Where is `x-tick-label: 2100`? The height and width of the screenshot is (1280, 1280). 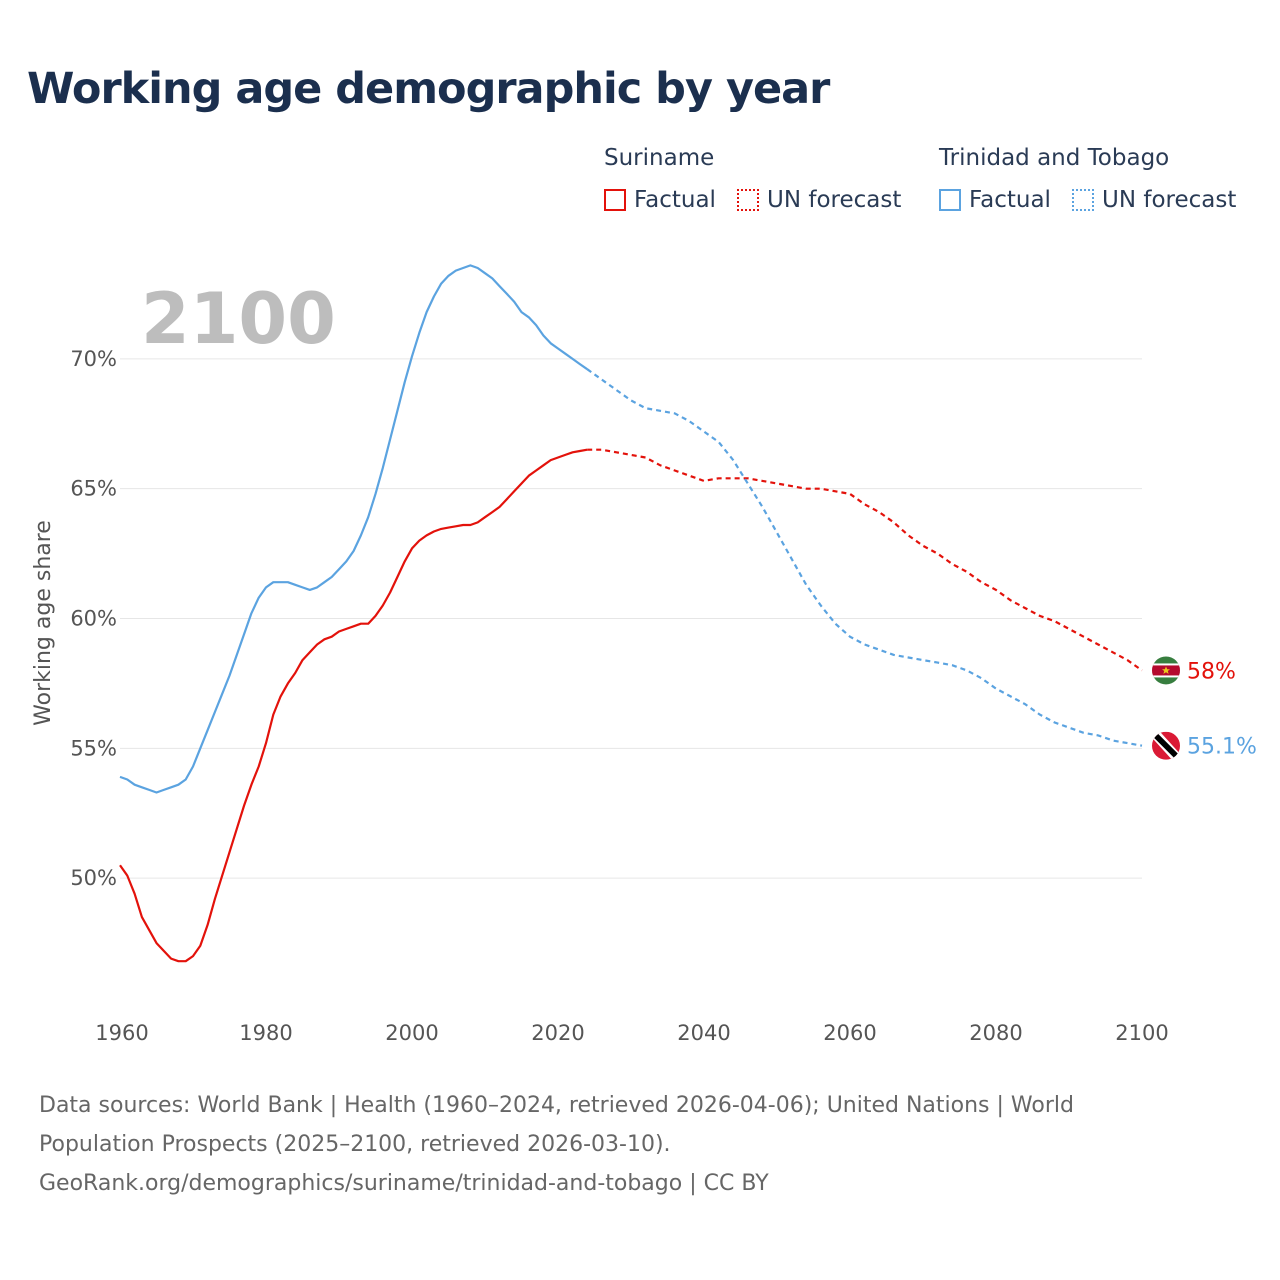
x-tick-label: 2100 is located at coordinates (1141, 1033).